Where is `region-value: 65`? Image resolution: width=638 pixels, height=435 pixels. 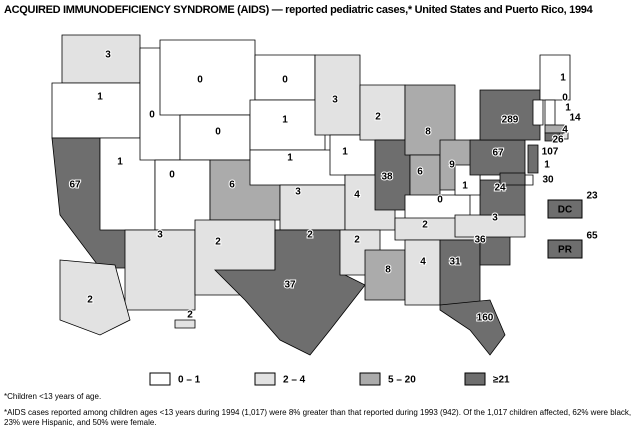
region-value: 65 is located at coordinates (592, 236).